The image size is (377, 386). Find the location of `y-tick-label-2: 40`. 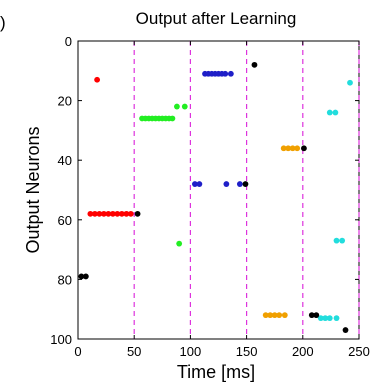

y-tick-label-2: 40 is located at coordinates (65, 160).